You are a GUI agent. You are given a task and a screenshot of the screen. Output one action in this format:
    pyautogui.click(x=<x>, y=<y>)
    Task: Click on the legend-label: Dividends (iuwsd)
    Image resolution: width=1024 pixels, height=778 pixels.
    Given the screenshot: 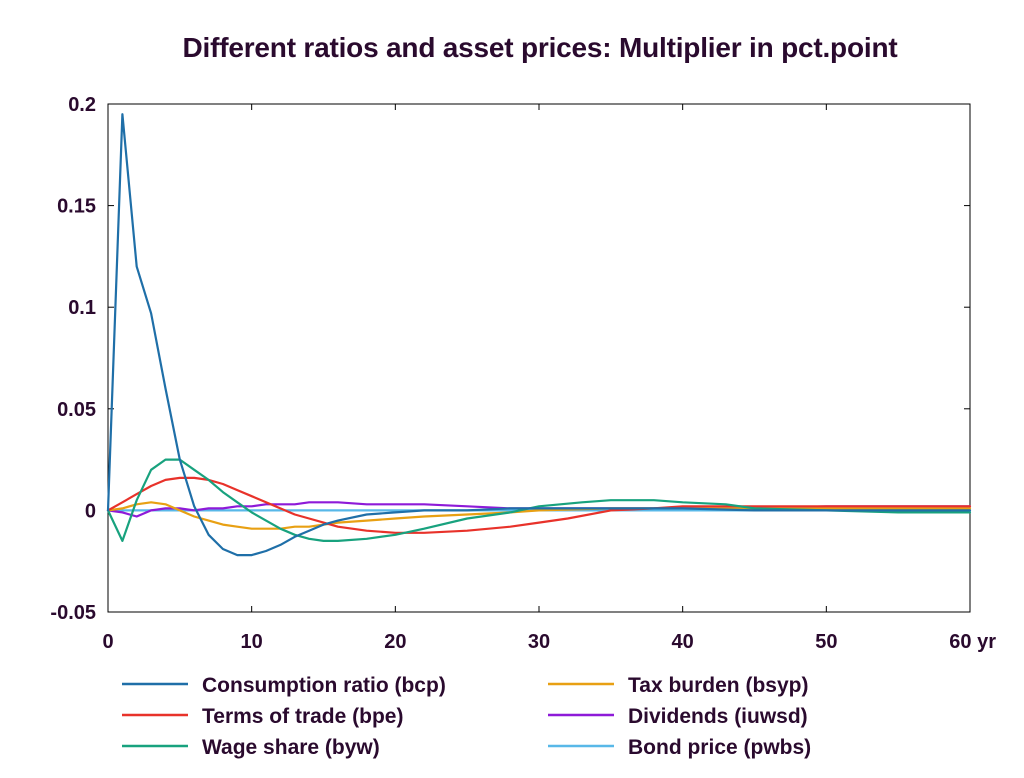 What is the action you would take?
    pyautogui.click(x=718, y=716)
    